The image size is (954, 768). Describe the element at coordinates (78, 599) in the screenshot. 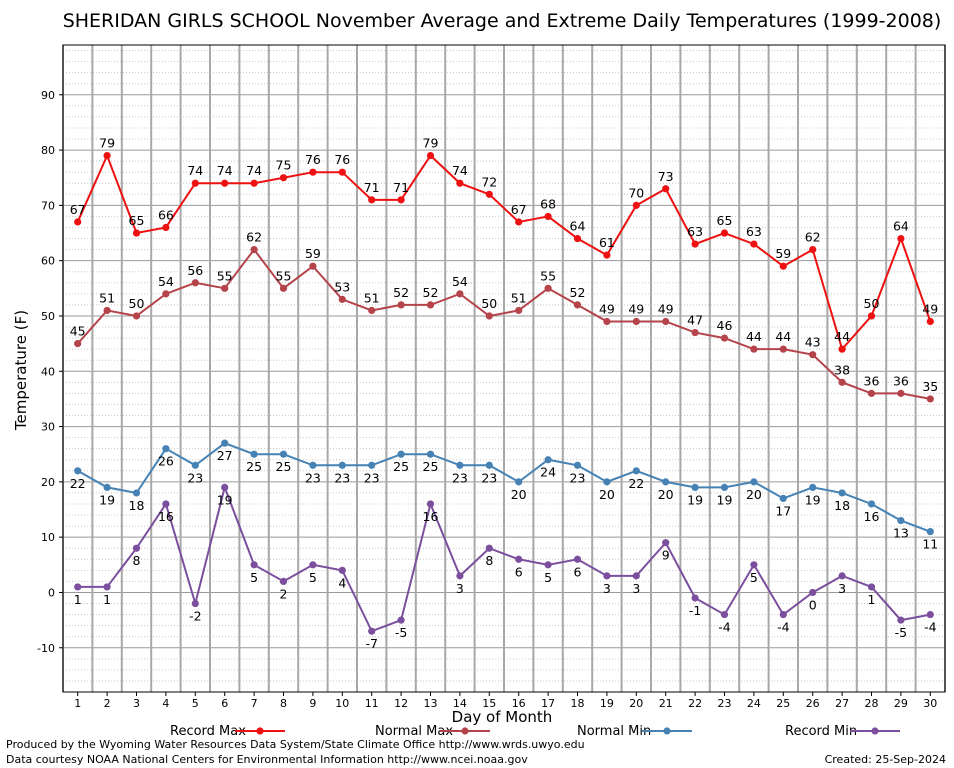

I see `data-label: 1` at that location.